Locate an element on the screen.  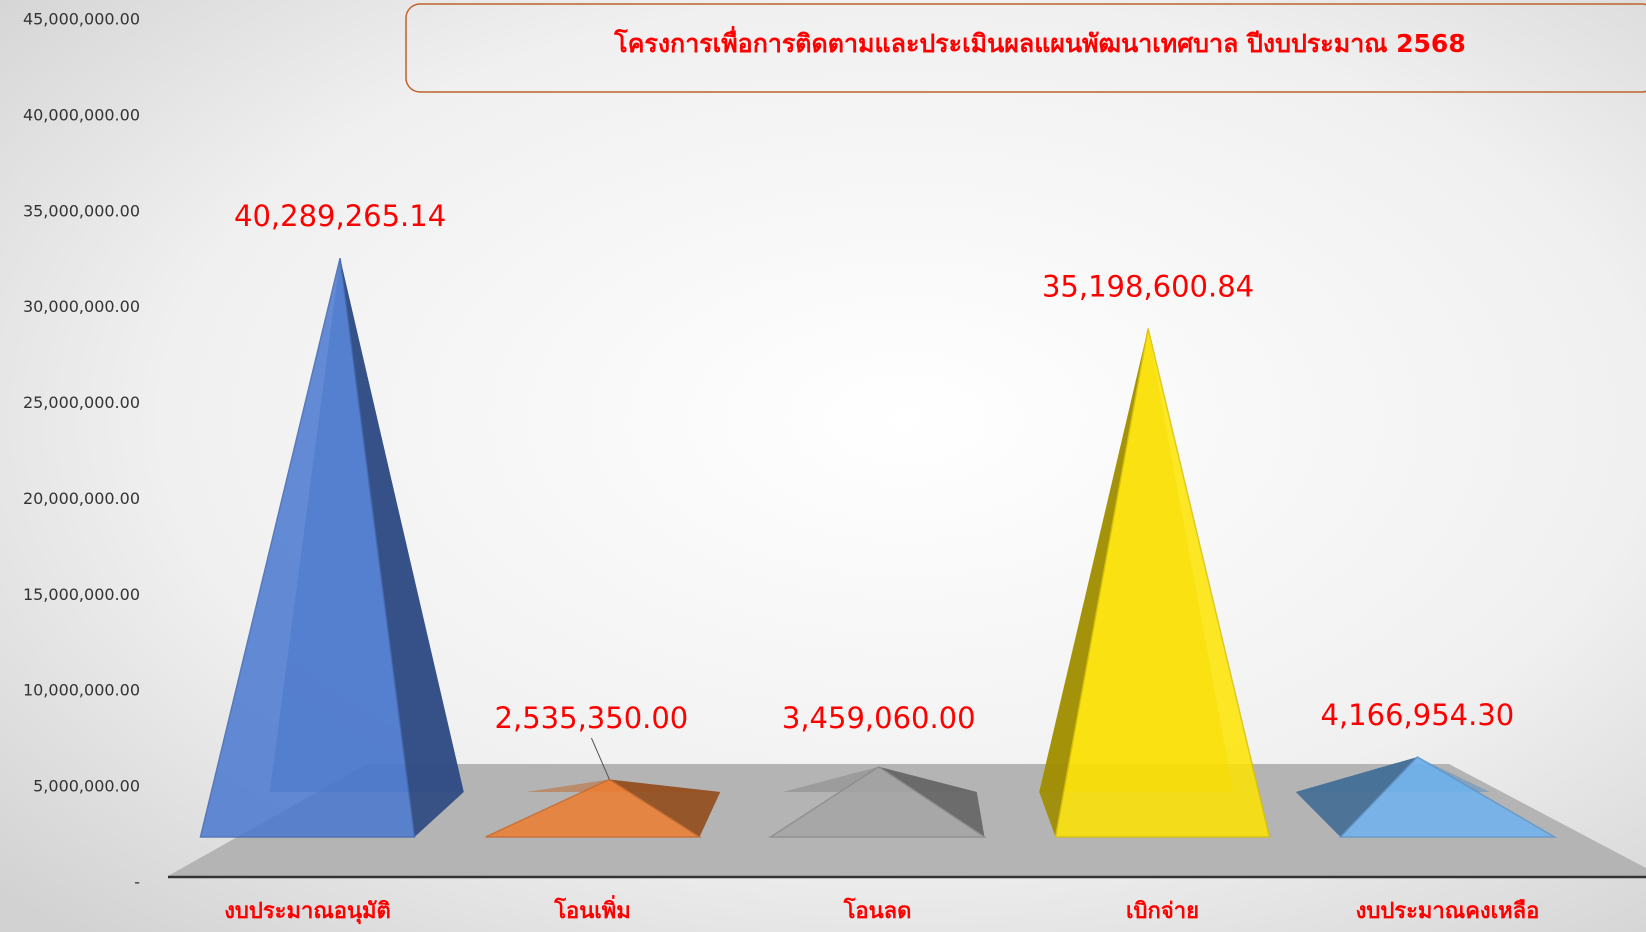
y-tick-label: 20,000,000.00 is located at coordinates (81, 498).